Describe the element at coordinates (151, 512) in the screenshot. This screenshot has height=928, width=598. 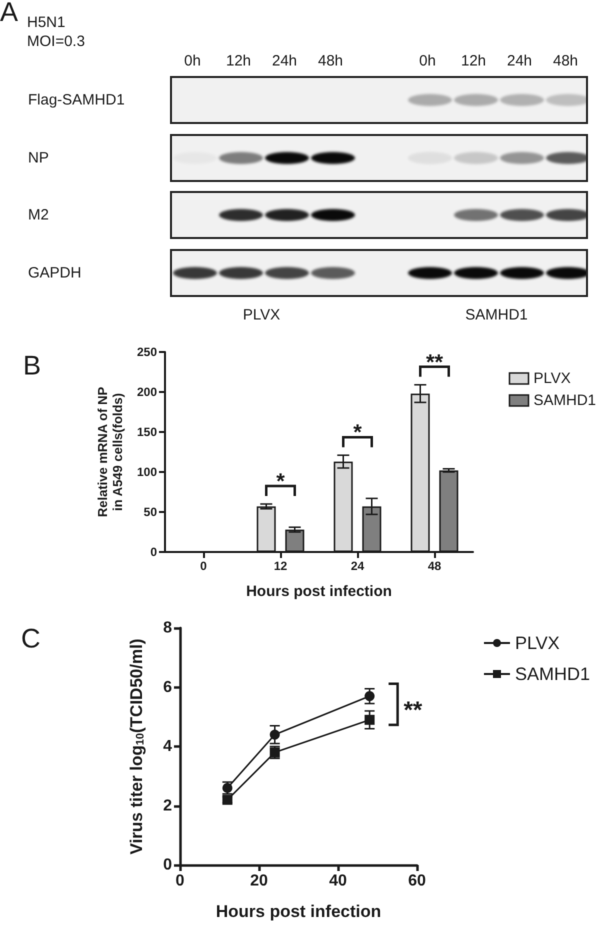
I see `y-tick-label: 50` at that location.